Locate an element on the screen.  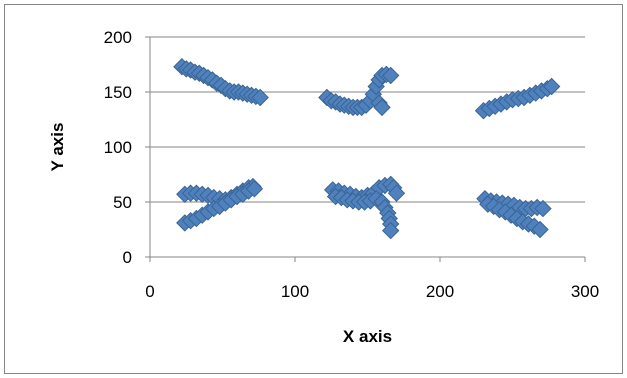
x-tick-label: 300 is located at coordinates (585, 291).